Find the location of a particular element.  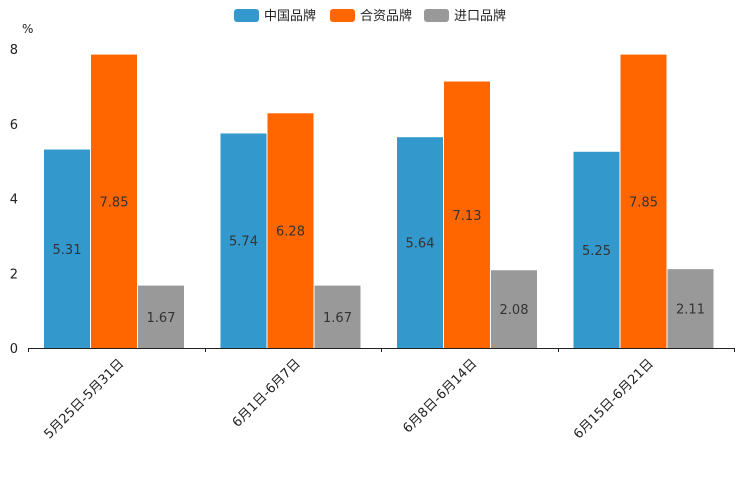

legend-item: 合资品牌 is located at coordinates (371, 16).